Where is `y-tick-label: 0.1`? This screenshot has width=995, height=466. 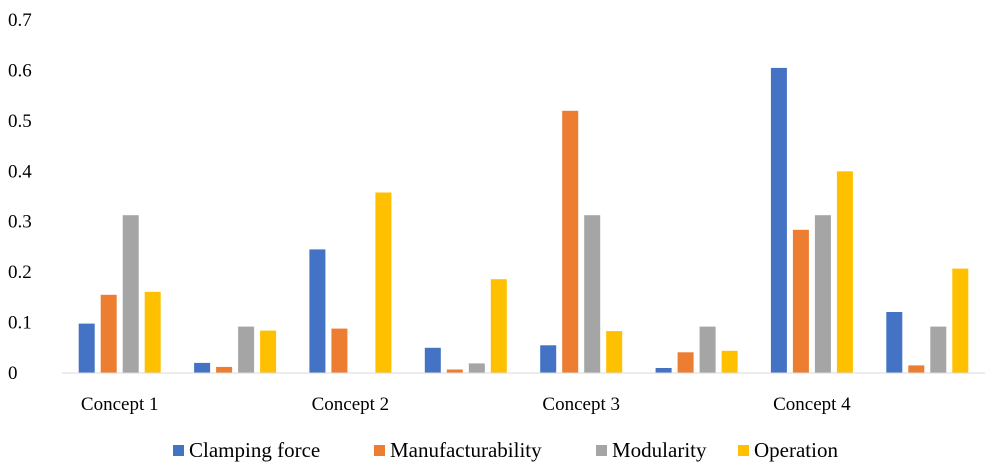 y-tick-label: 0.1 is located at coordinates (20, 323).